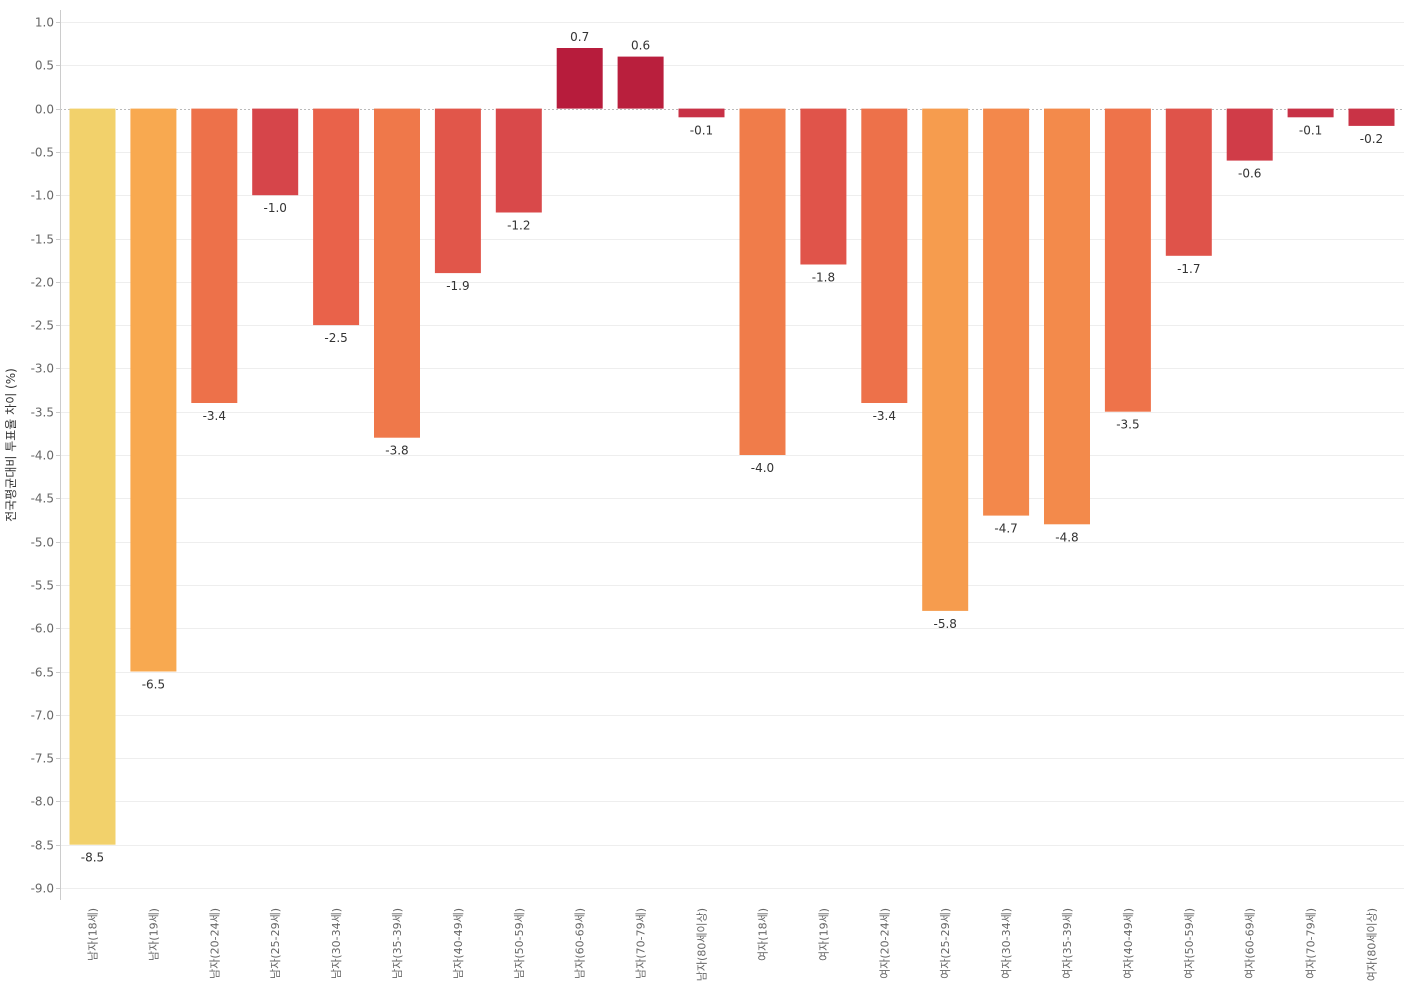  I want to click on y-tick-label: -4.0, so click(42, 456).